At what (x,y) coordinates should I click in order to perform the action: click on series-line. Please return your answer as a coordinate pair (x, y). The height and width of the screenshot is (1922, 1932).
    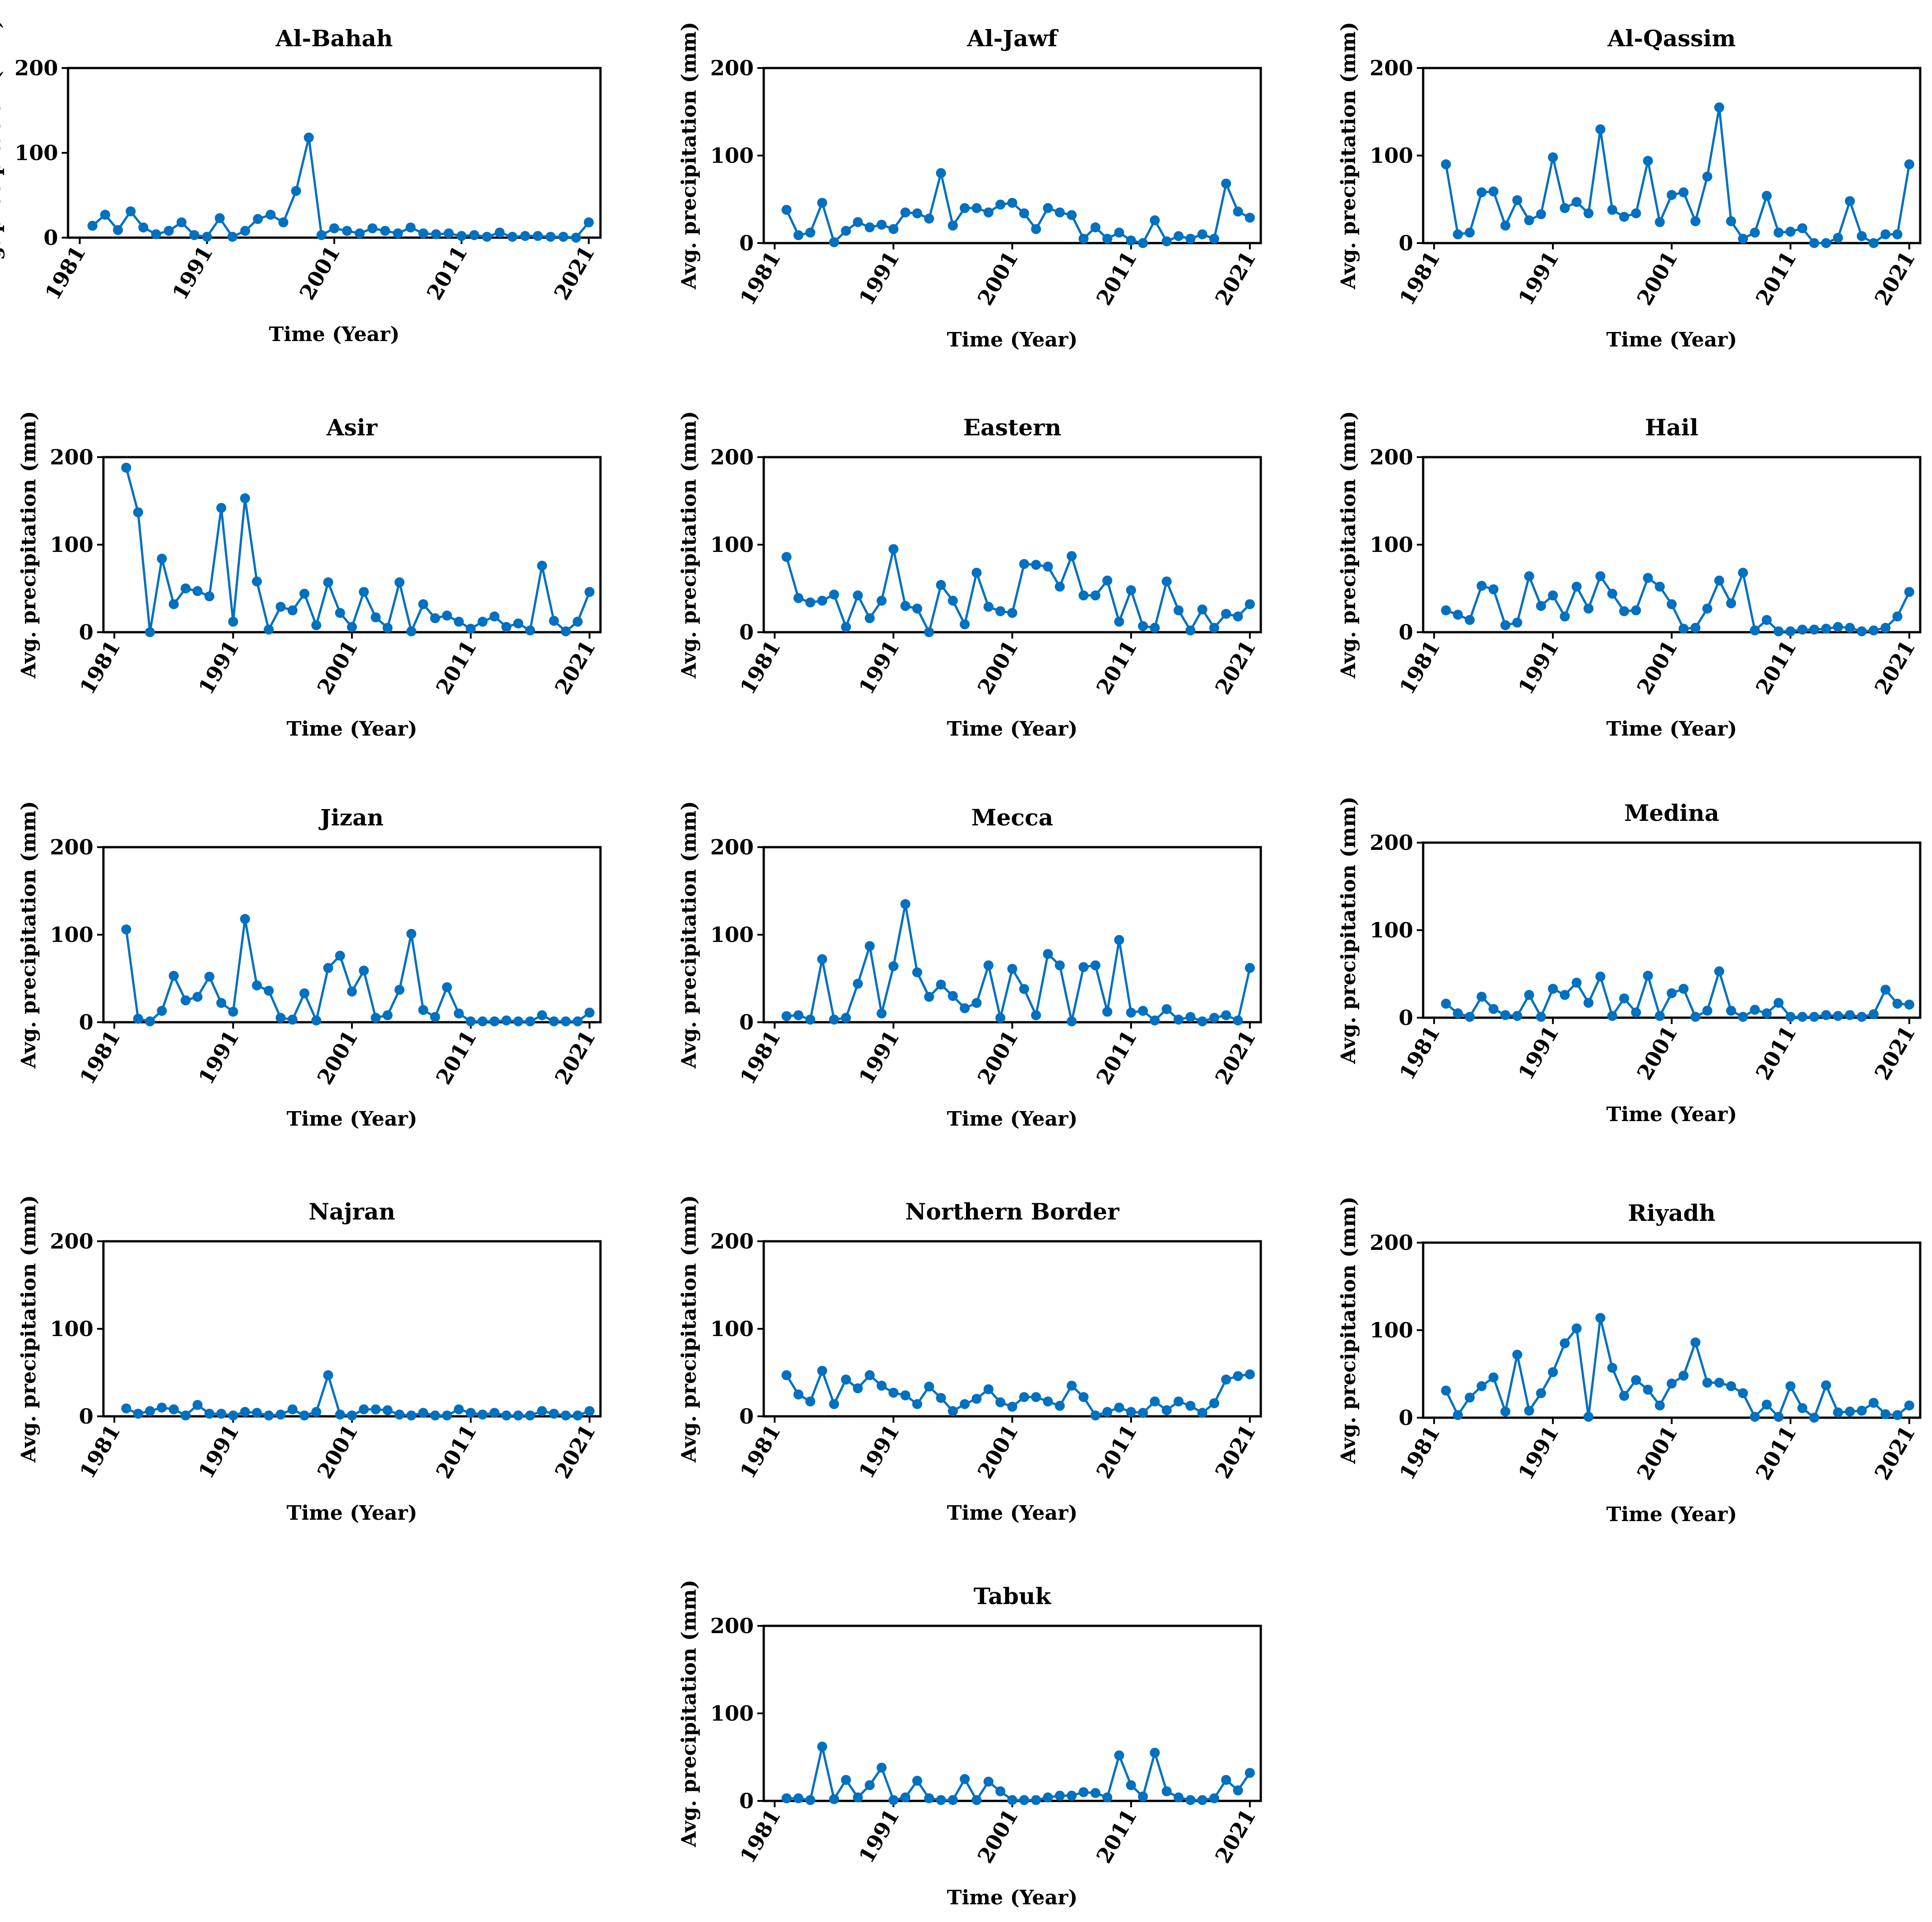
    Looking at the image, I should click on (1677, 1368).